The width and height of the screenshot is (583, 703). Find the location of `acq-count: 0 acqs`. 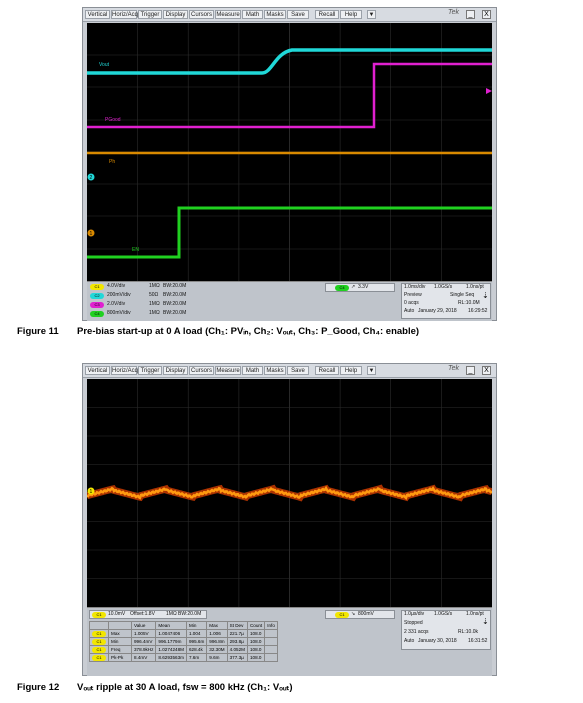

acq-count: 0 acqs is located at coordinates (411, 303).